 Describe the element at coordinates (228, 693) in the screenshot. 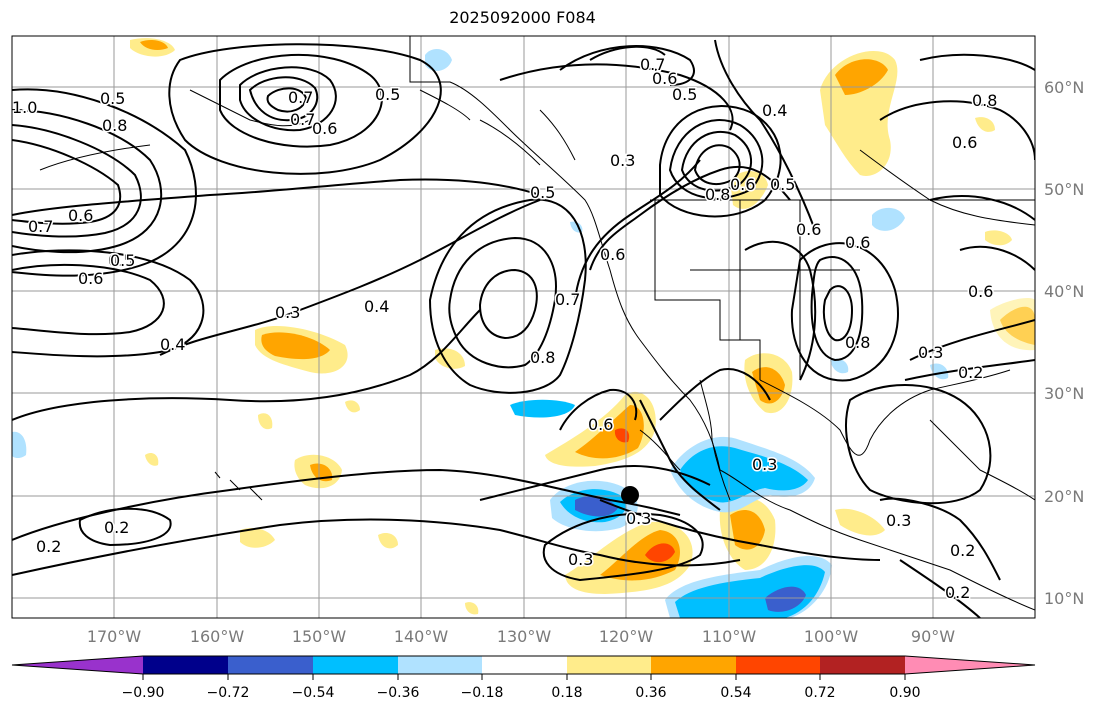

I see `colorbar-tick-label: −0.72` at that location.